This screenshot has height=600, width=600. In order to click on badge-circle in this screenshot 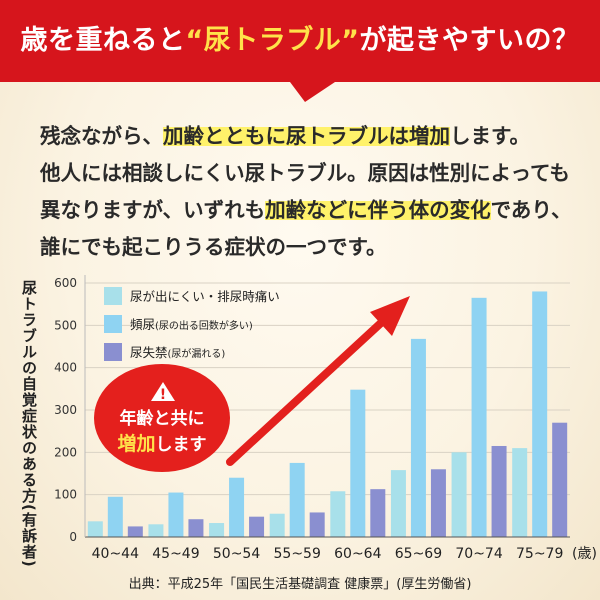, I will do `click(162, 418)`.